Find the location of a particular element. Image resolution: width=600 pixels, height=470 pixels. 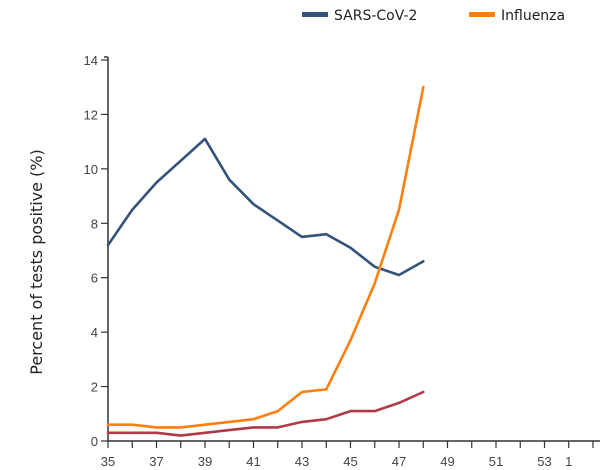

y-tick-label: 12 is located at coordinates (91, 114).